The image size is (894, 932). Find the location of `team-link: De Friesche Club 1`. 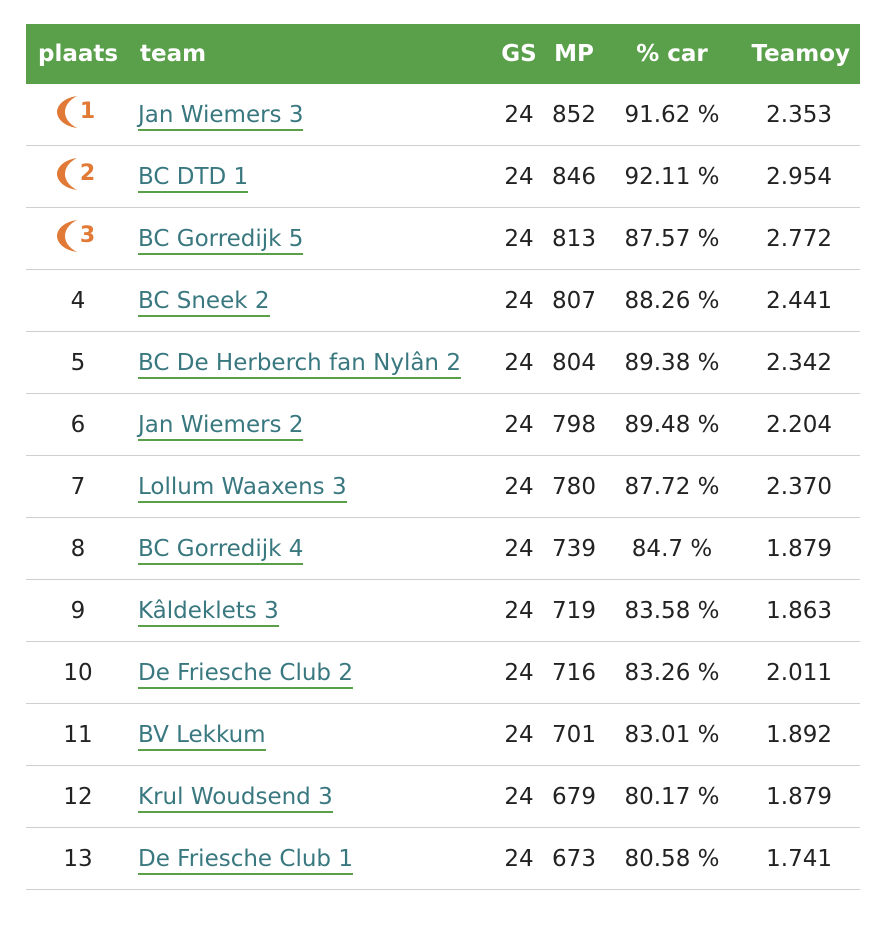

team-link: De Friesche Club 1 is located at coordinates (245, 860).